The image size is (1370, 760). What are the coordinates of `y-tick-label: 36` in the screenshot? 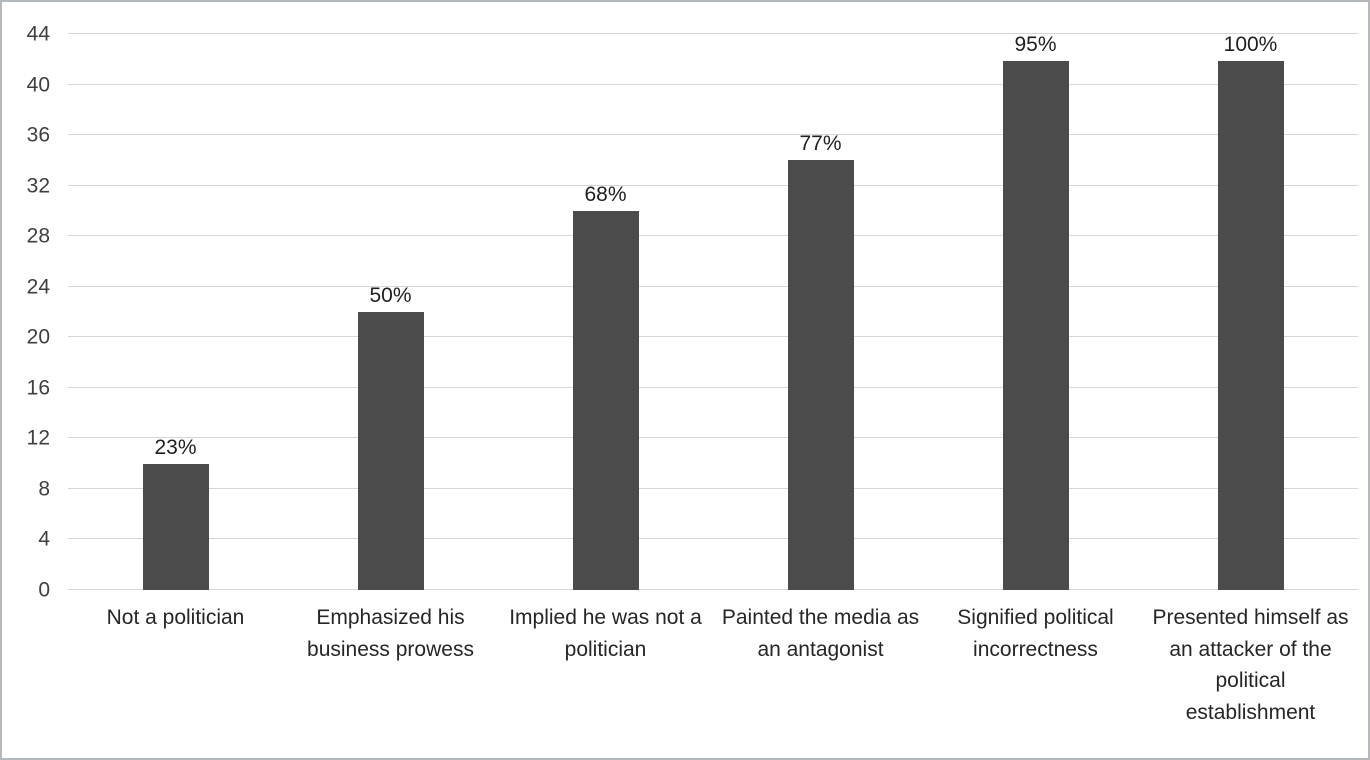 It's located at (38, 135).